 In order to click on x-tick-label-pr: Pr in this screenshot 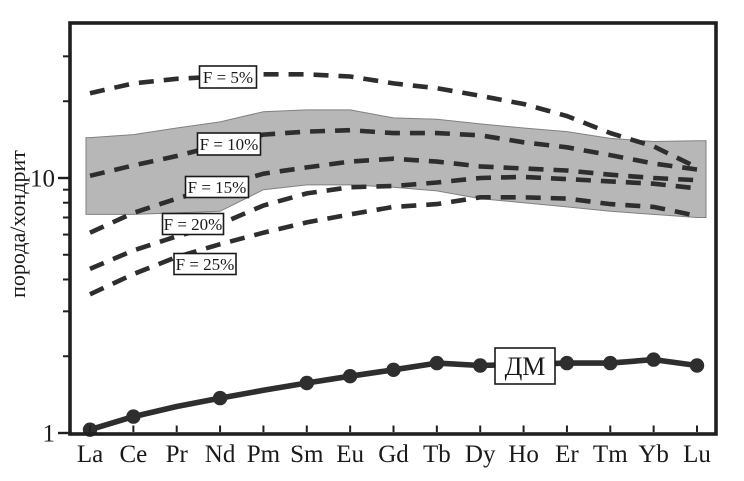, I will do `click(177, 454)`.